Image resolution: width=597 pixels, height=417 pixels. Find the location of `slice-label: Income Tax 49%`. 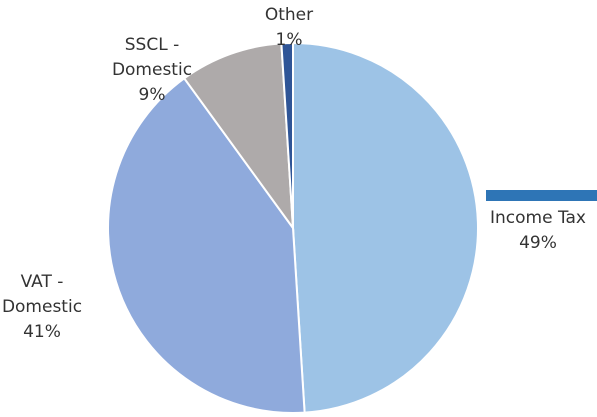

slice-label: Income Tax 49% is located at coordinates (537, 231).